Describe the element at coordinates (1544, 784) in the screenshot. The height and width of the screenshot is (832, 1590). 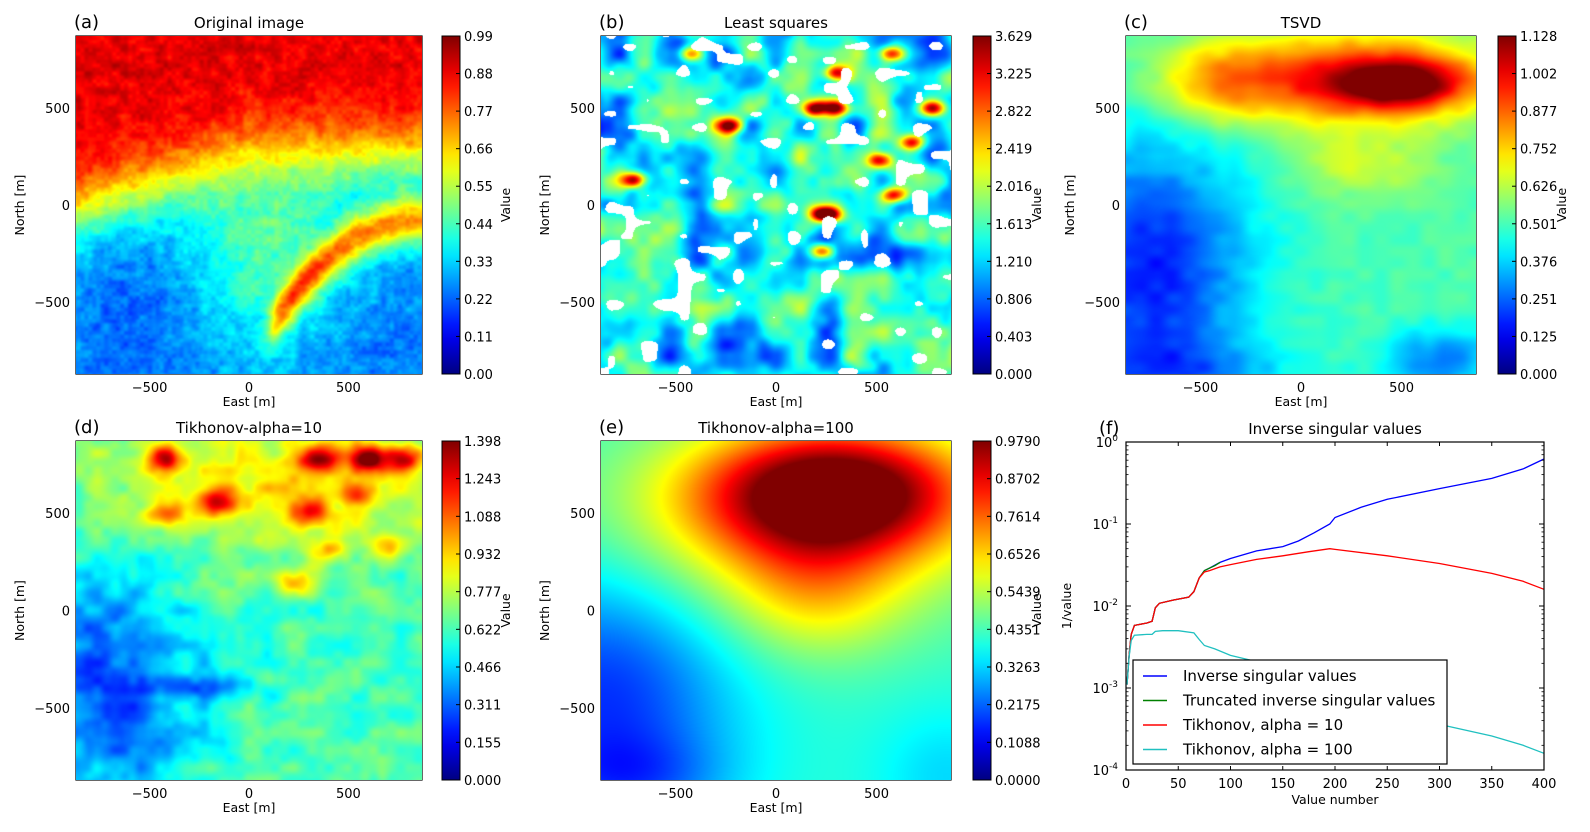
I see `x-tick-label: 400` at that location.